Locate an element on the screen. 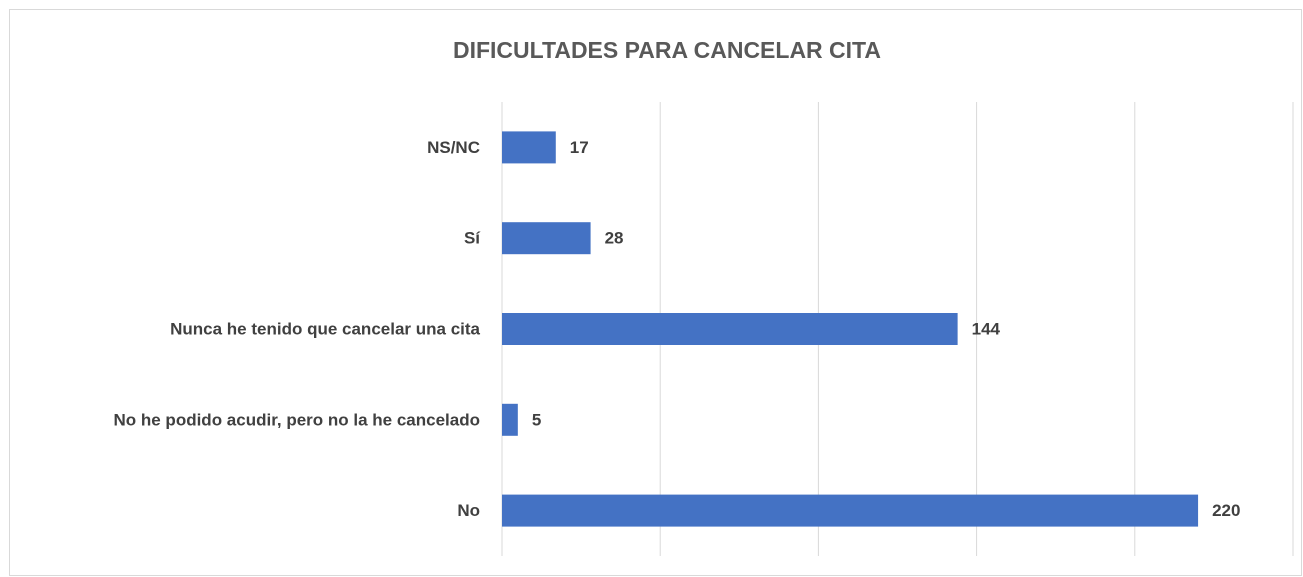 Image resolution: width=1303 pixels, height=577 pixels. y-tick-label: NS/NC is located at coordinates (453, 147).